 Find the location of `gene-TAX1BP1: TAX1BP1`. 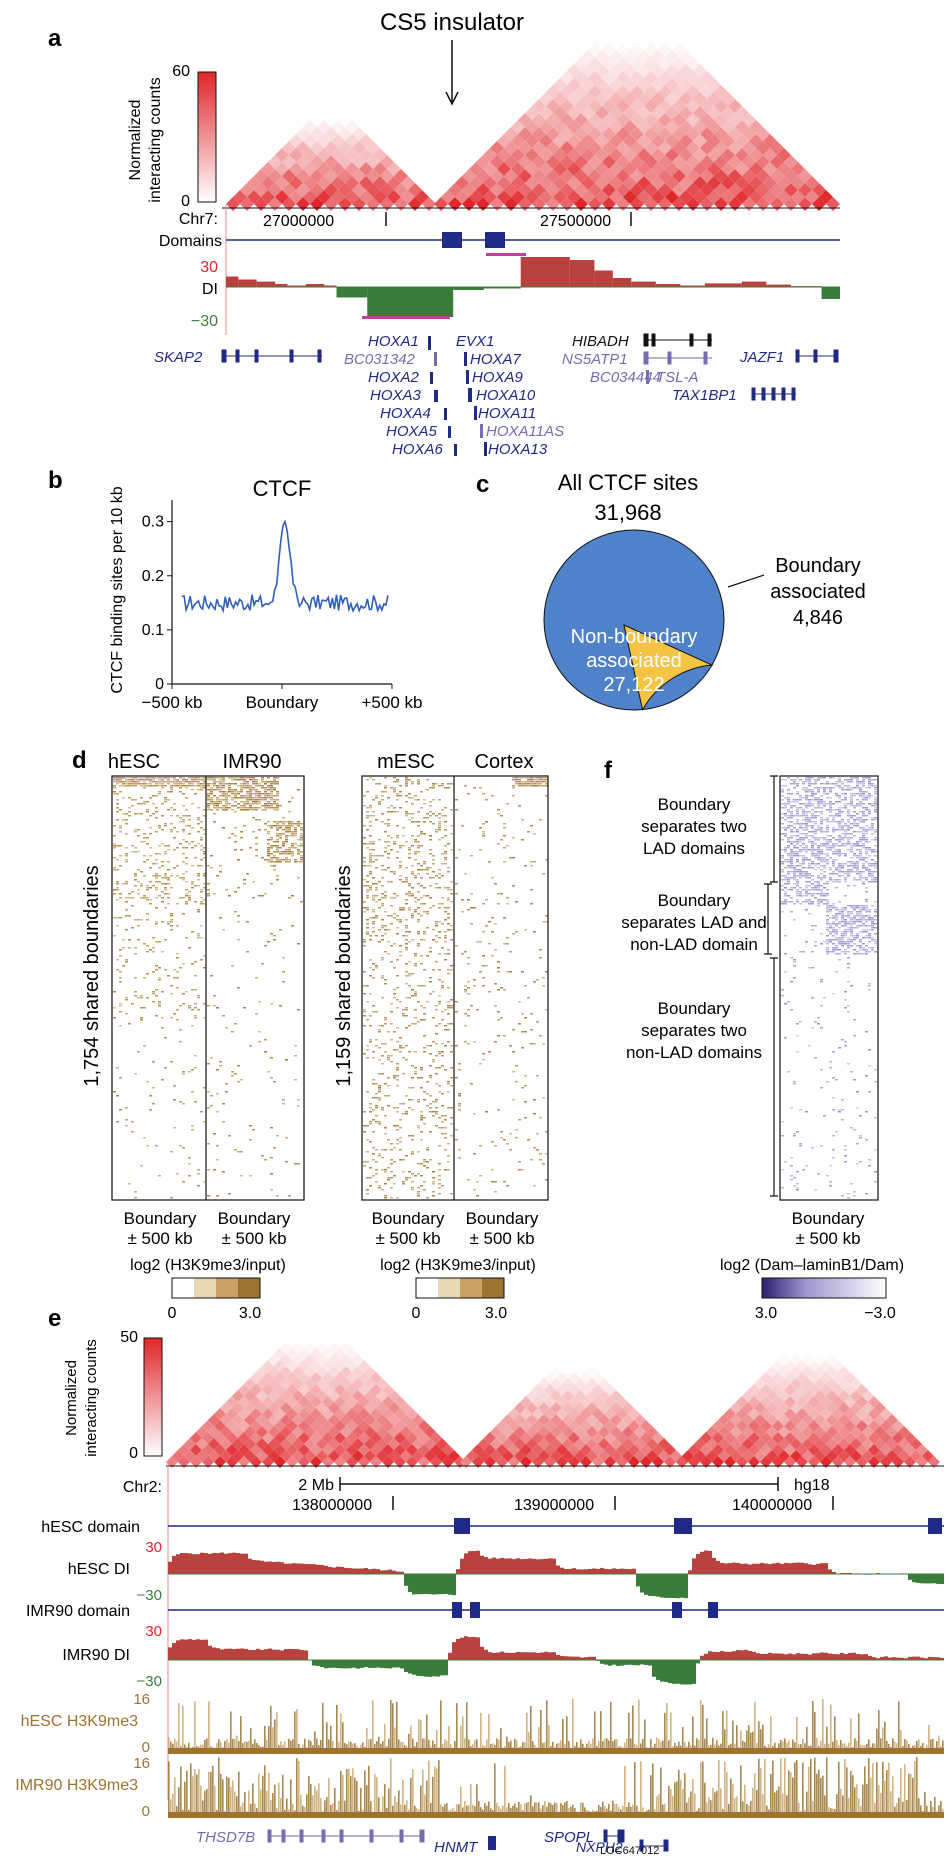

gene-TAX1BP1: TAX1BP1 is located at coordinates (704, 395).